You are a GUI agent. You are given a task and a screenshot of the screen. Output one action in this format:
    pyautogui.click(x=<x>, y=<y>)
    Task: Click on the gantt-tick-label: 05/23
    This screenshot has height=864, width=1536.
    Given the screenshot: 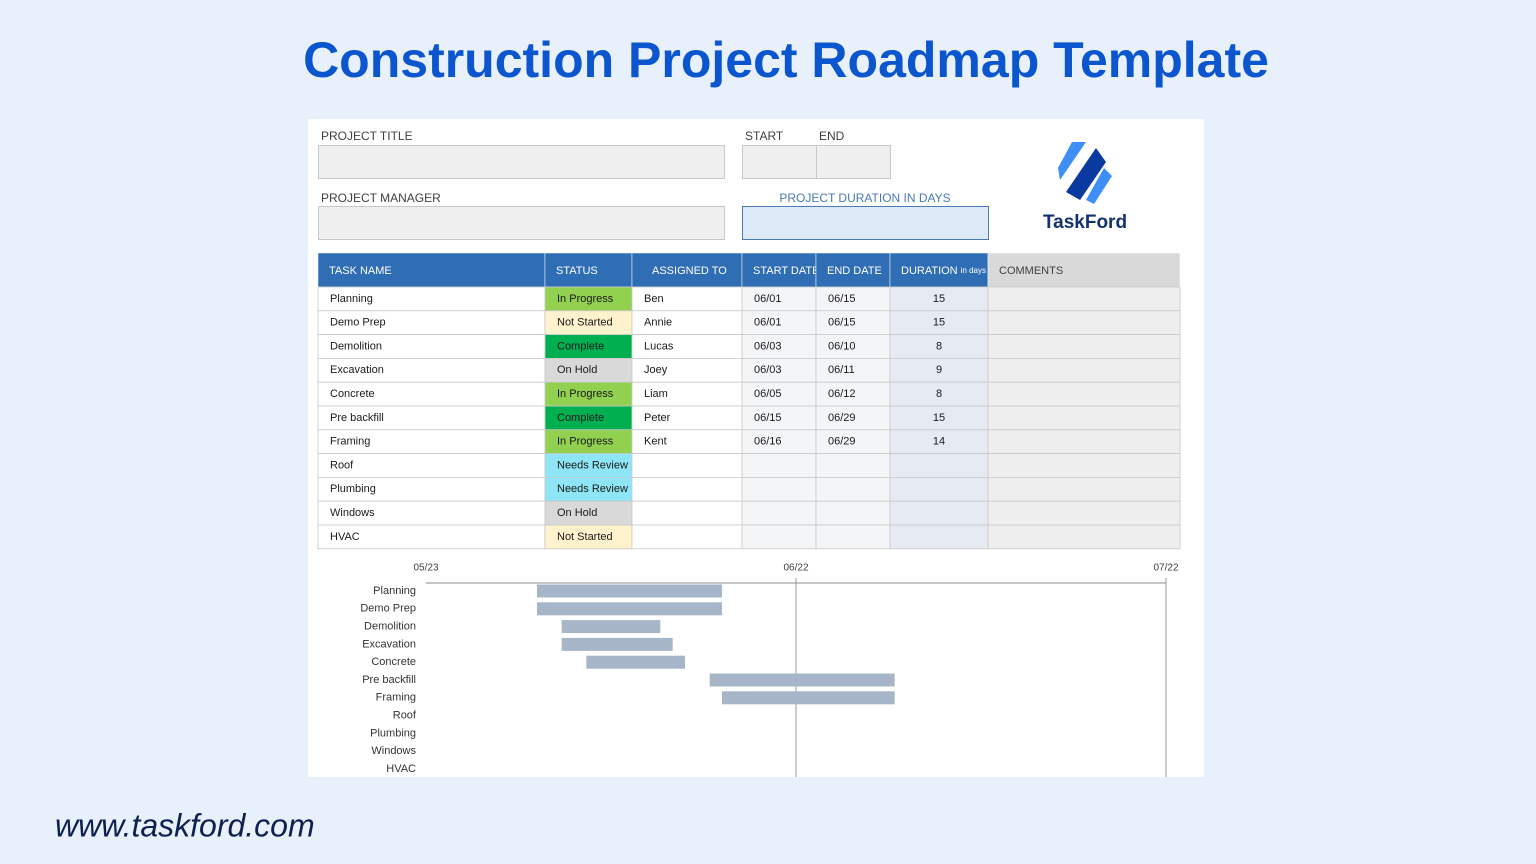 What is the action you would take?
    pyautogui.click(x=425, y=568)
    